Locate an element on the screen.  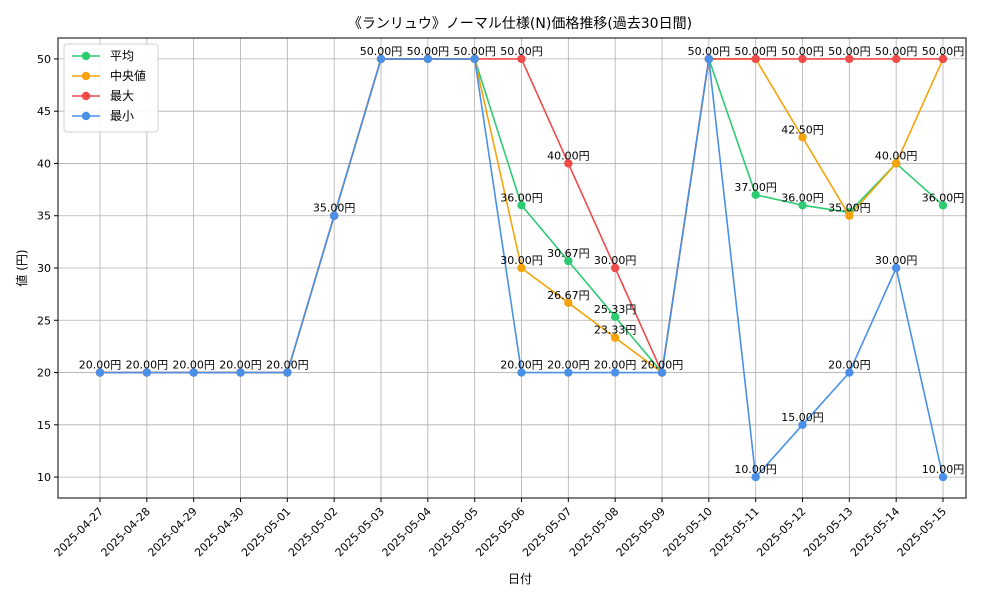
x-tick-label: 2025-05-05 is located at coordinates (453, 532).